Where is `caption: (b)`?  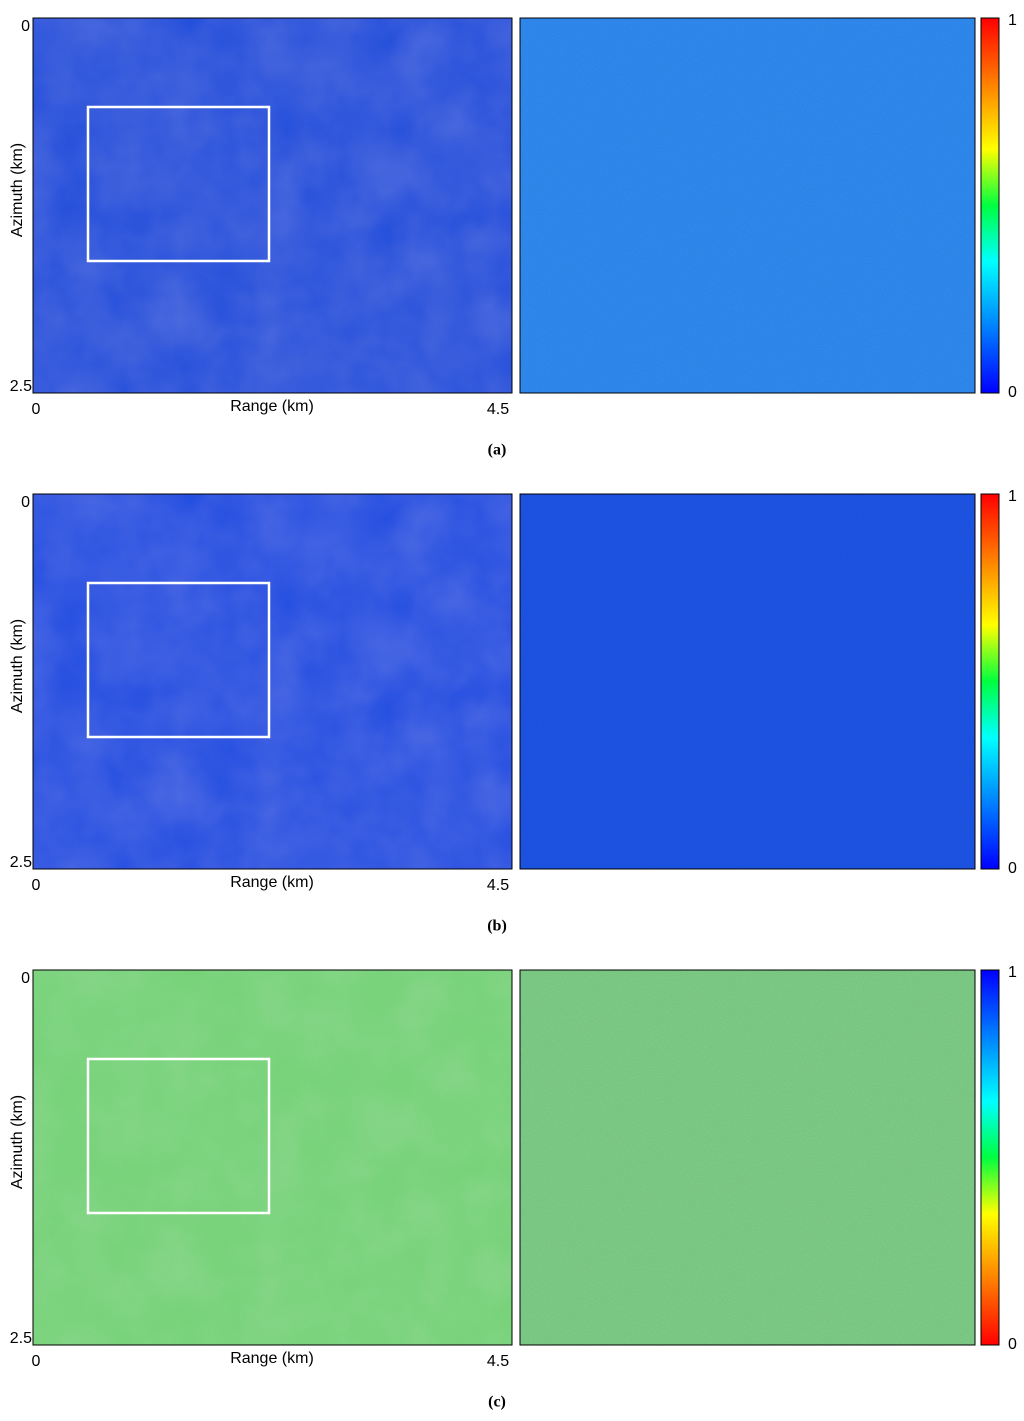
caption: (b) is located at coordinates (497, 926).